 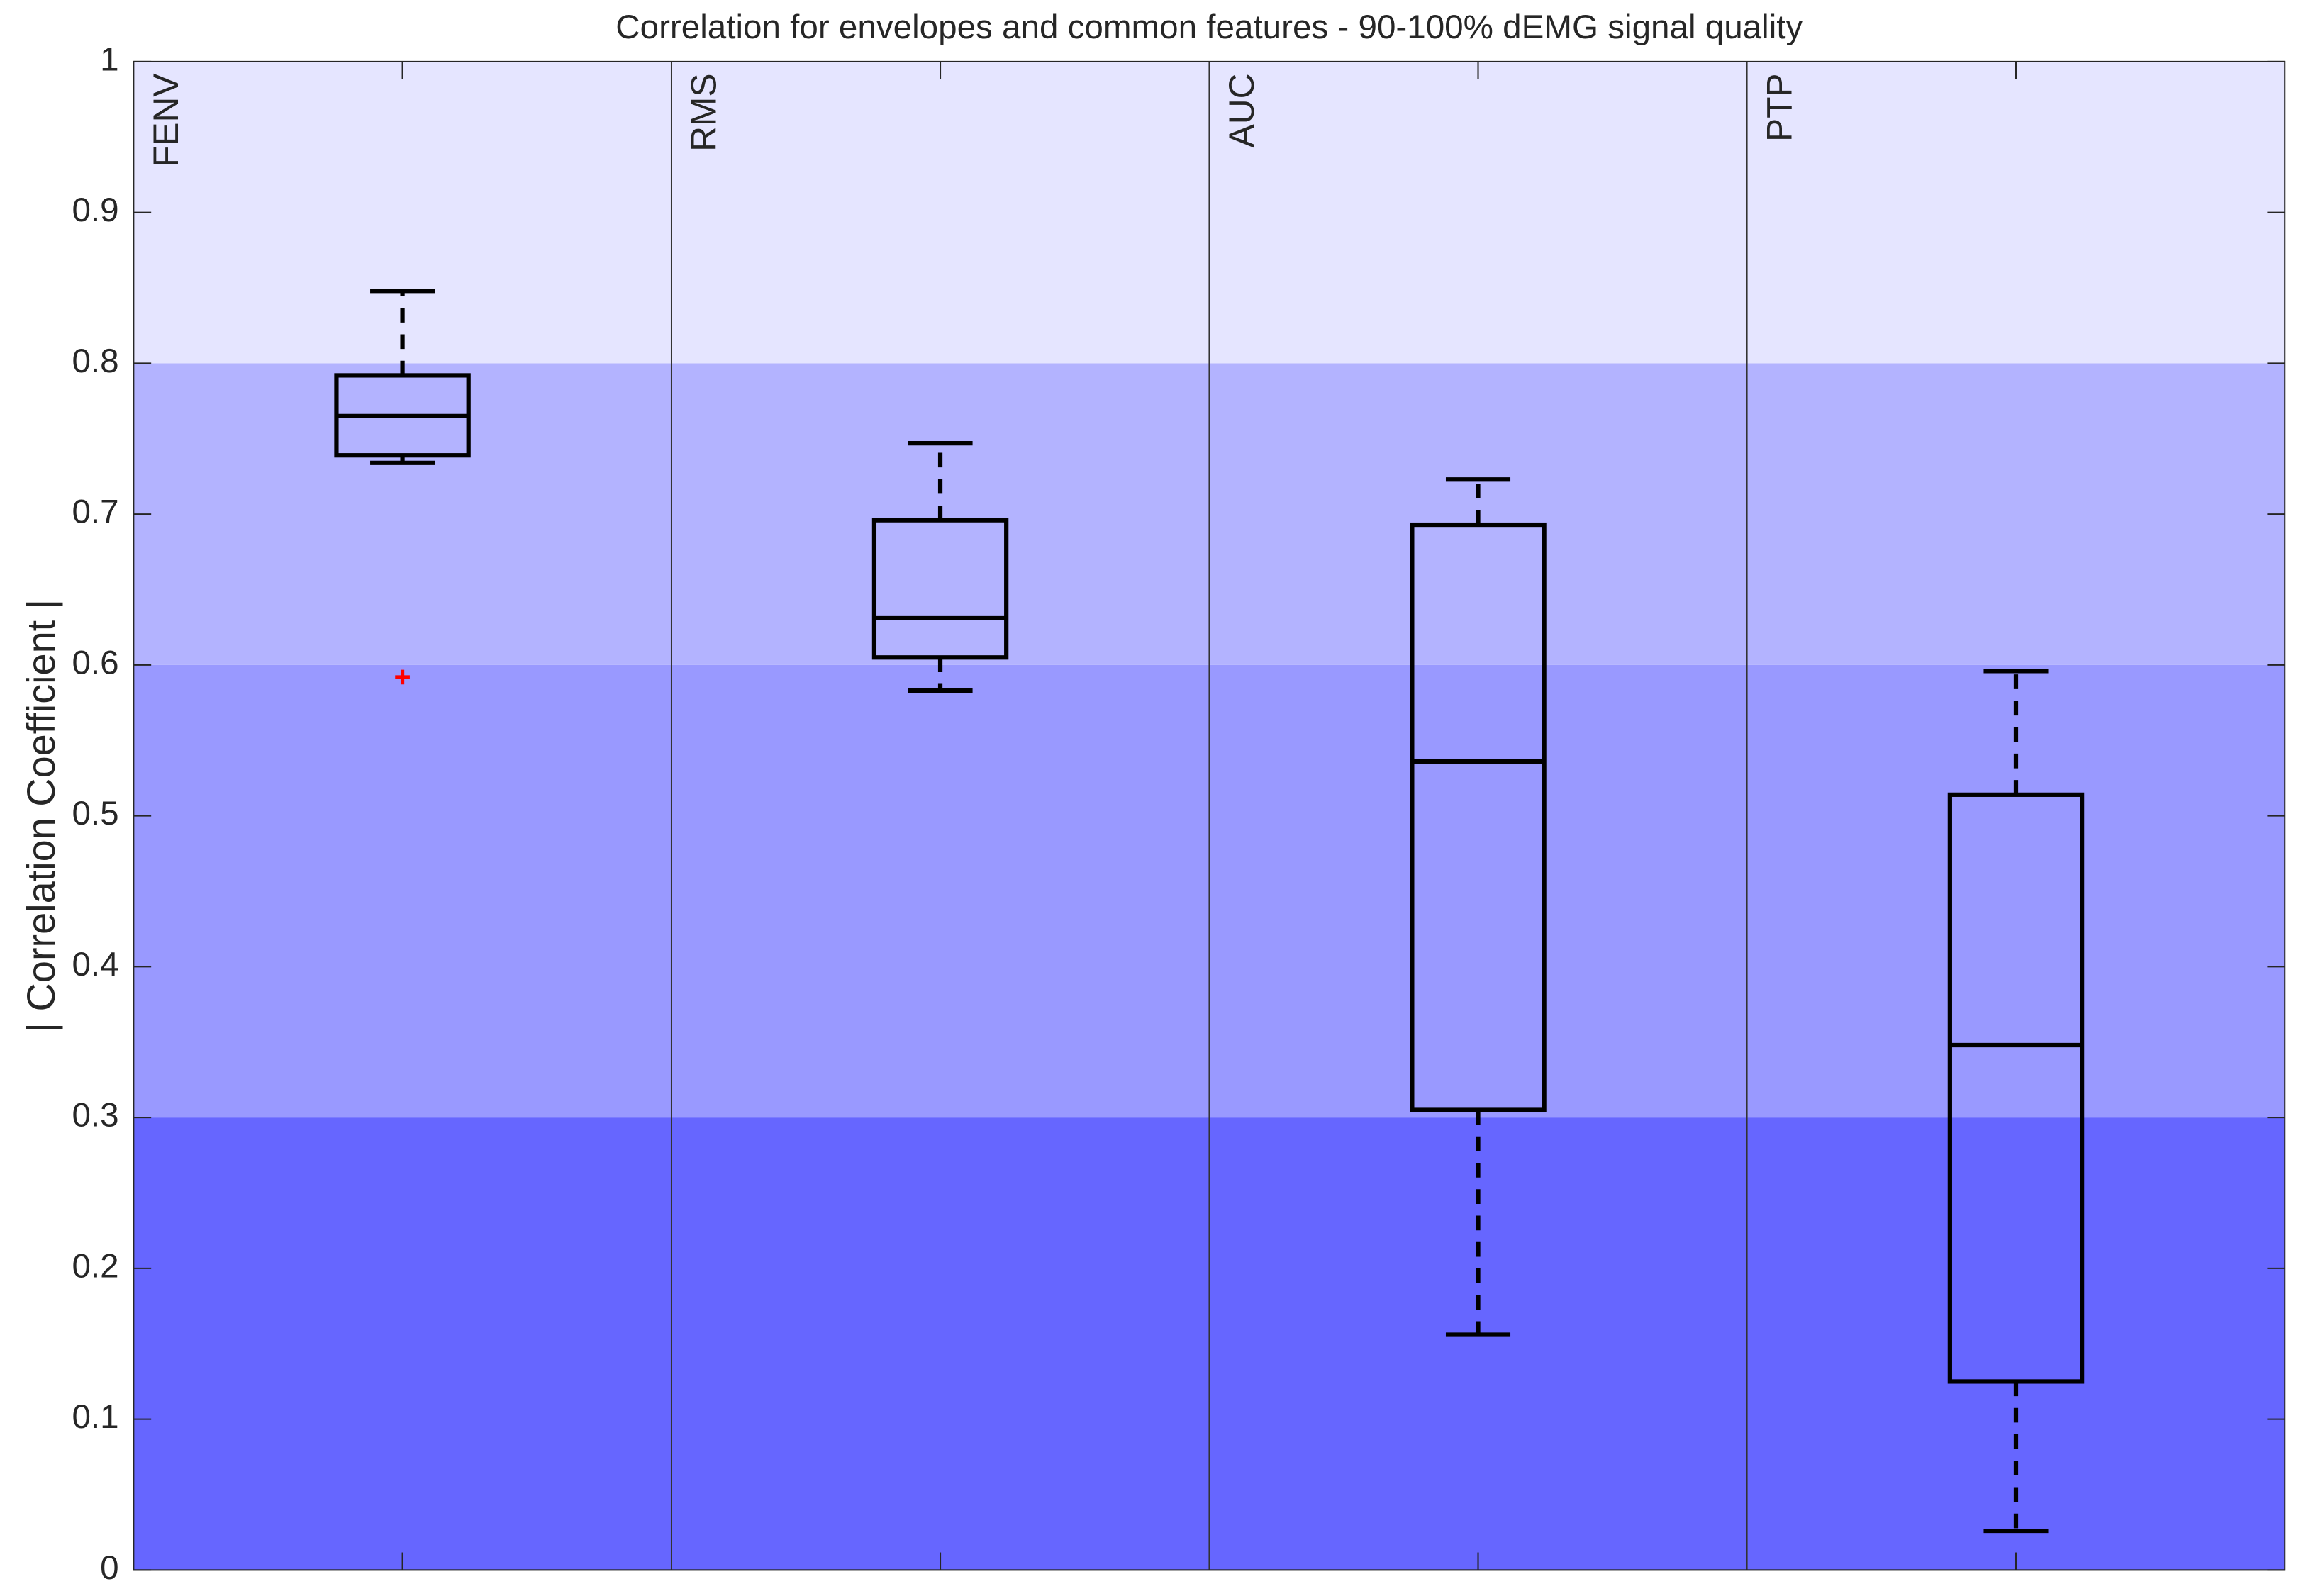 I want to click on y-tick-label: 0.8, so click(x=95, y=361).